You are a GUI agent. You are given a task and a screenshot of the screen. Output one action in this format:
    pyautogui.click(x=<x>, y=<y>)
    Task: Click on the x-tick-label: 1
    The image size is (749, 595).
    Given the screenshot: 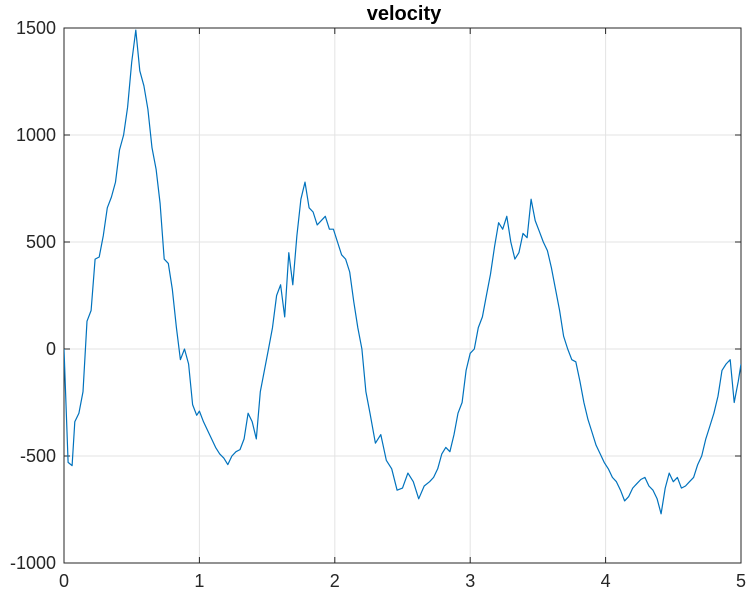 What is the action you would take?
    pyautogui.click(x=199, y=581)
    